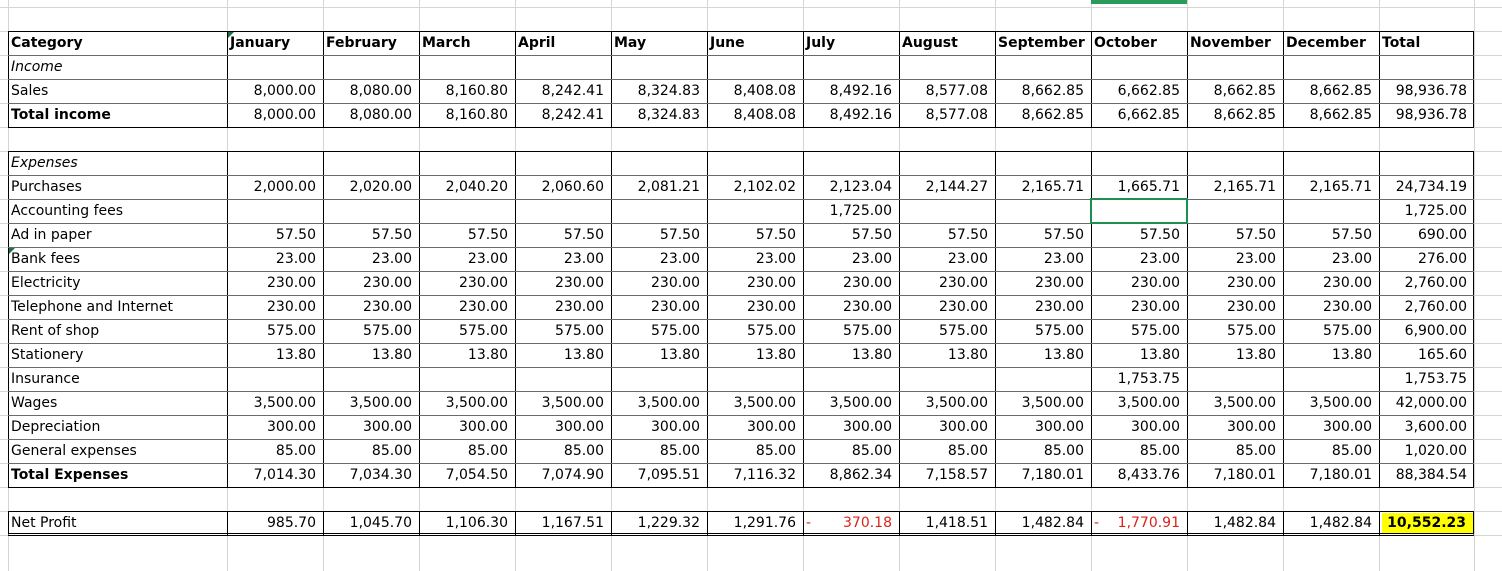 This screenshot has height=571, width=1502. What do you see at coordinates (860, 115) in the screenshot?
I see `value-cell: 8,492.16` at bounding box center [860, 115].